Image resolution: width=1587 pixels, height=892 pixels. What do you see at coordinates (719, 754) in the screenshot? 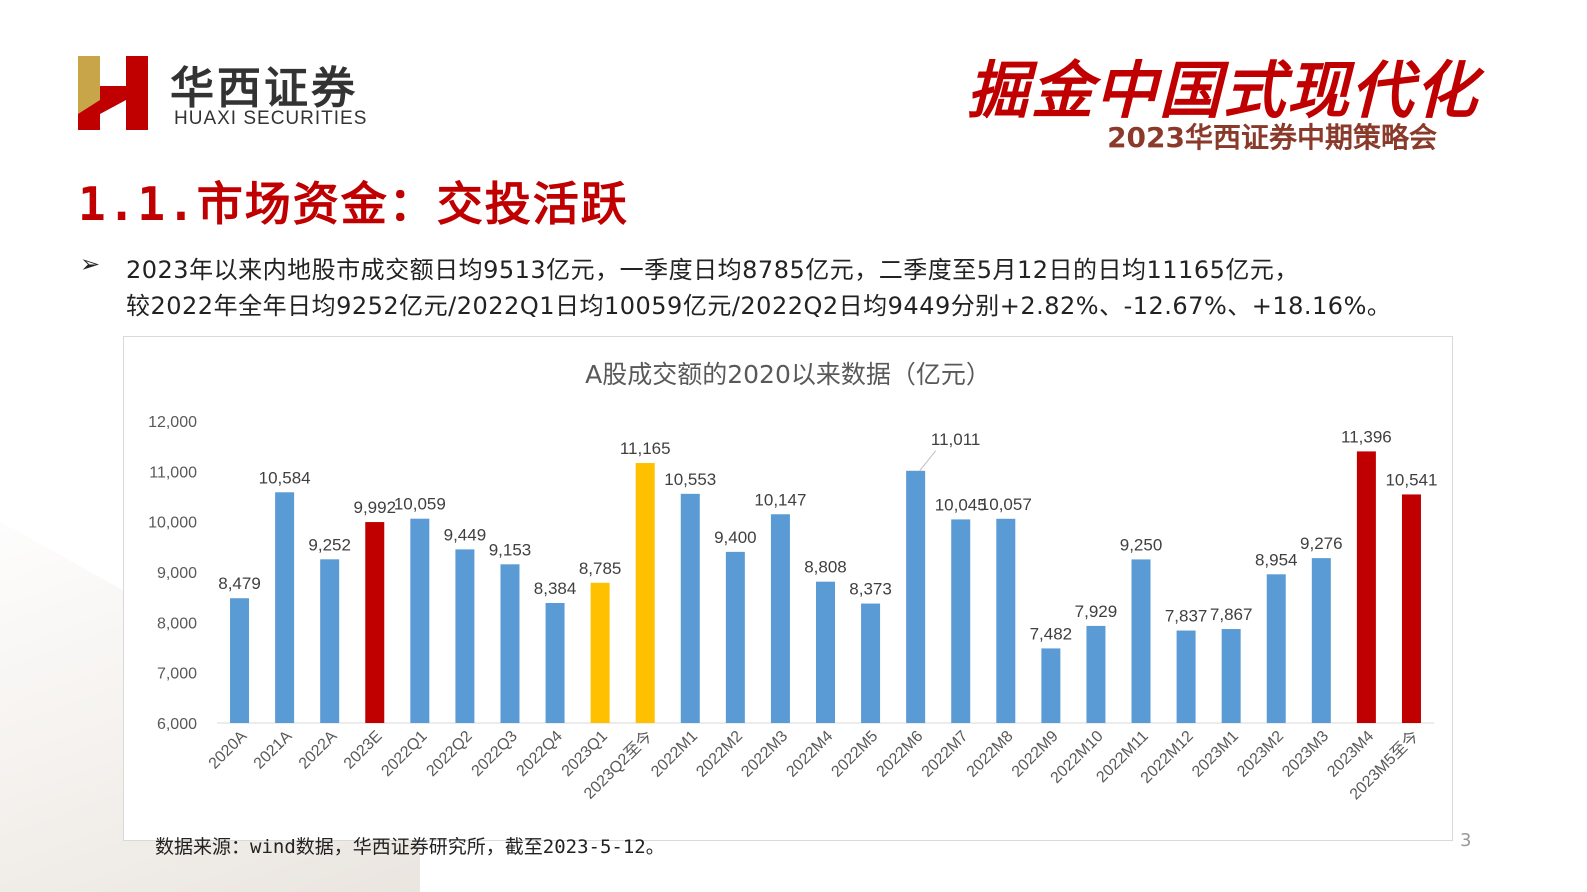
I see `x-tick-label: 2022M2` at bounding box center [719, 754].